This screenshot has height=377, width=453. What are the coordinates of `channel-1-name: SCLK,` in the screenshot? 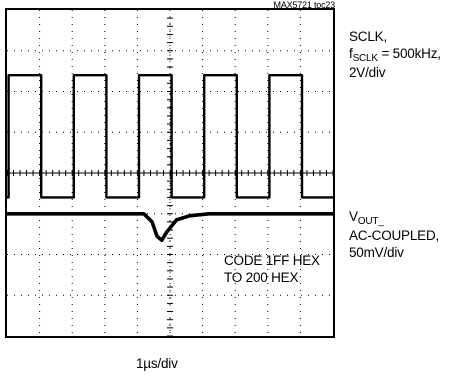 It's located at (368, 36).